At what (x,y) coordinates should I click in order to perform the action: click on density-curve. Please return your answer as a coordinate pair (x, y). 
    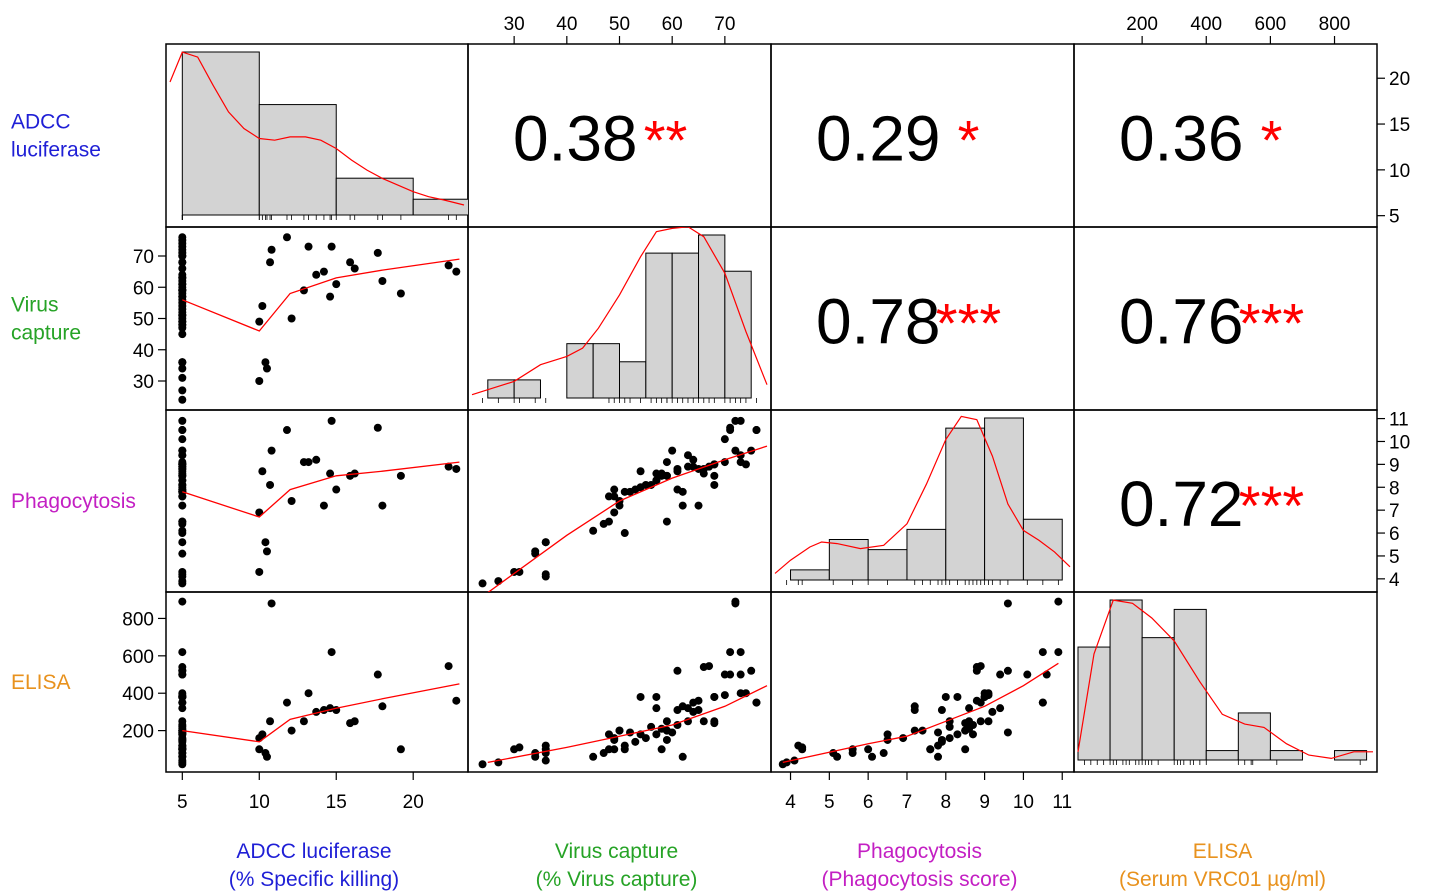
    Looking at the image, I should click on (922, 494).